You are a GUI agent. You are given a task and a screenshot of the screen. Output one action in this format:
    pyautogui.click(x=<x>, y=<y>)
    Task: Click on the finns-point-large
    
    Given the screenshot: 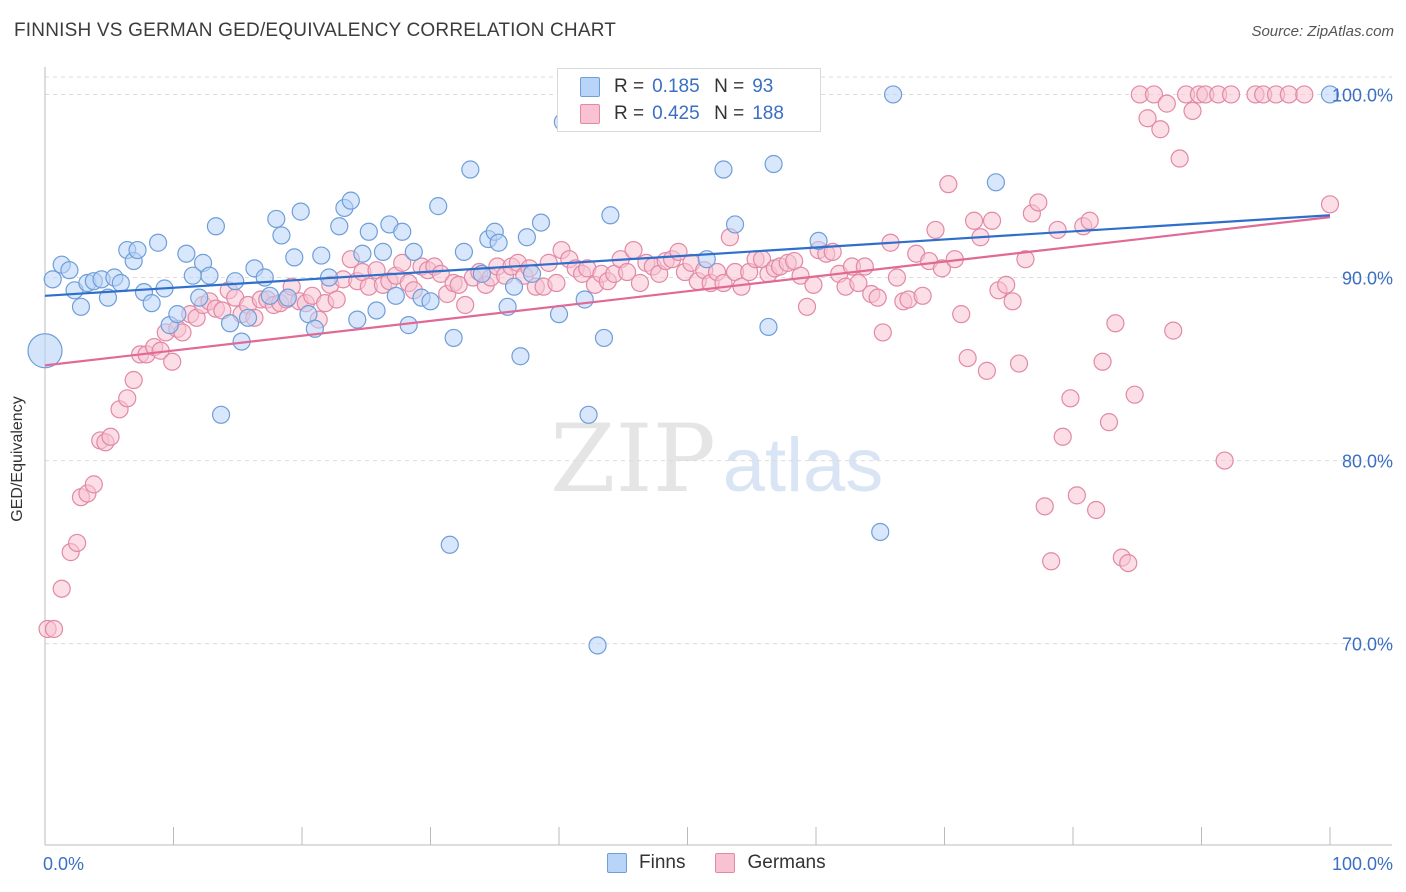 What is the action you would take?
    pyautogui.click(x=45, y=351)
    